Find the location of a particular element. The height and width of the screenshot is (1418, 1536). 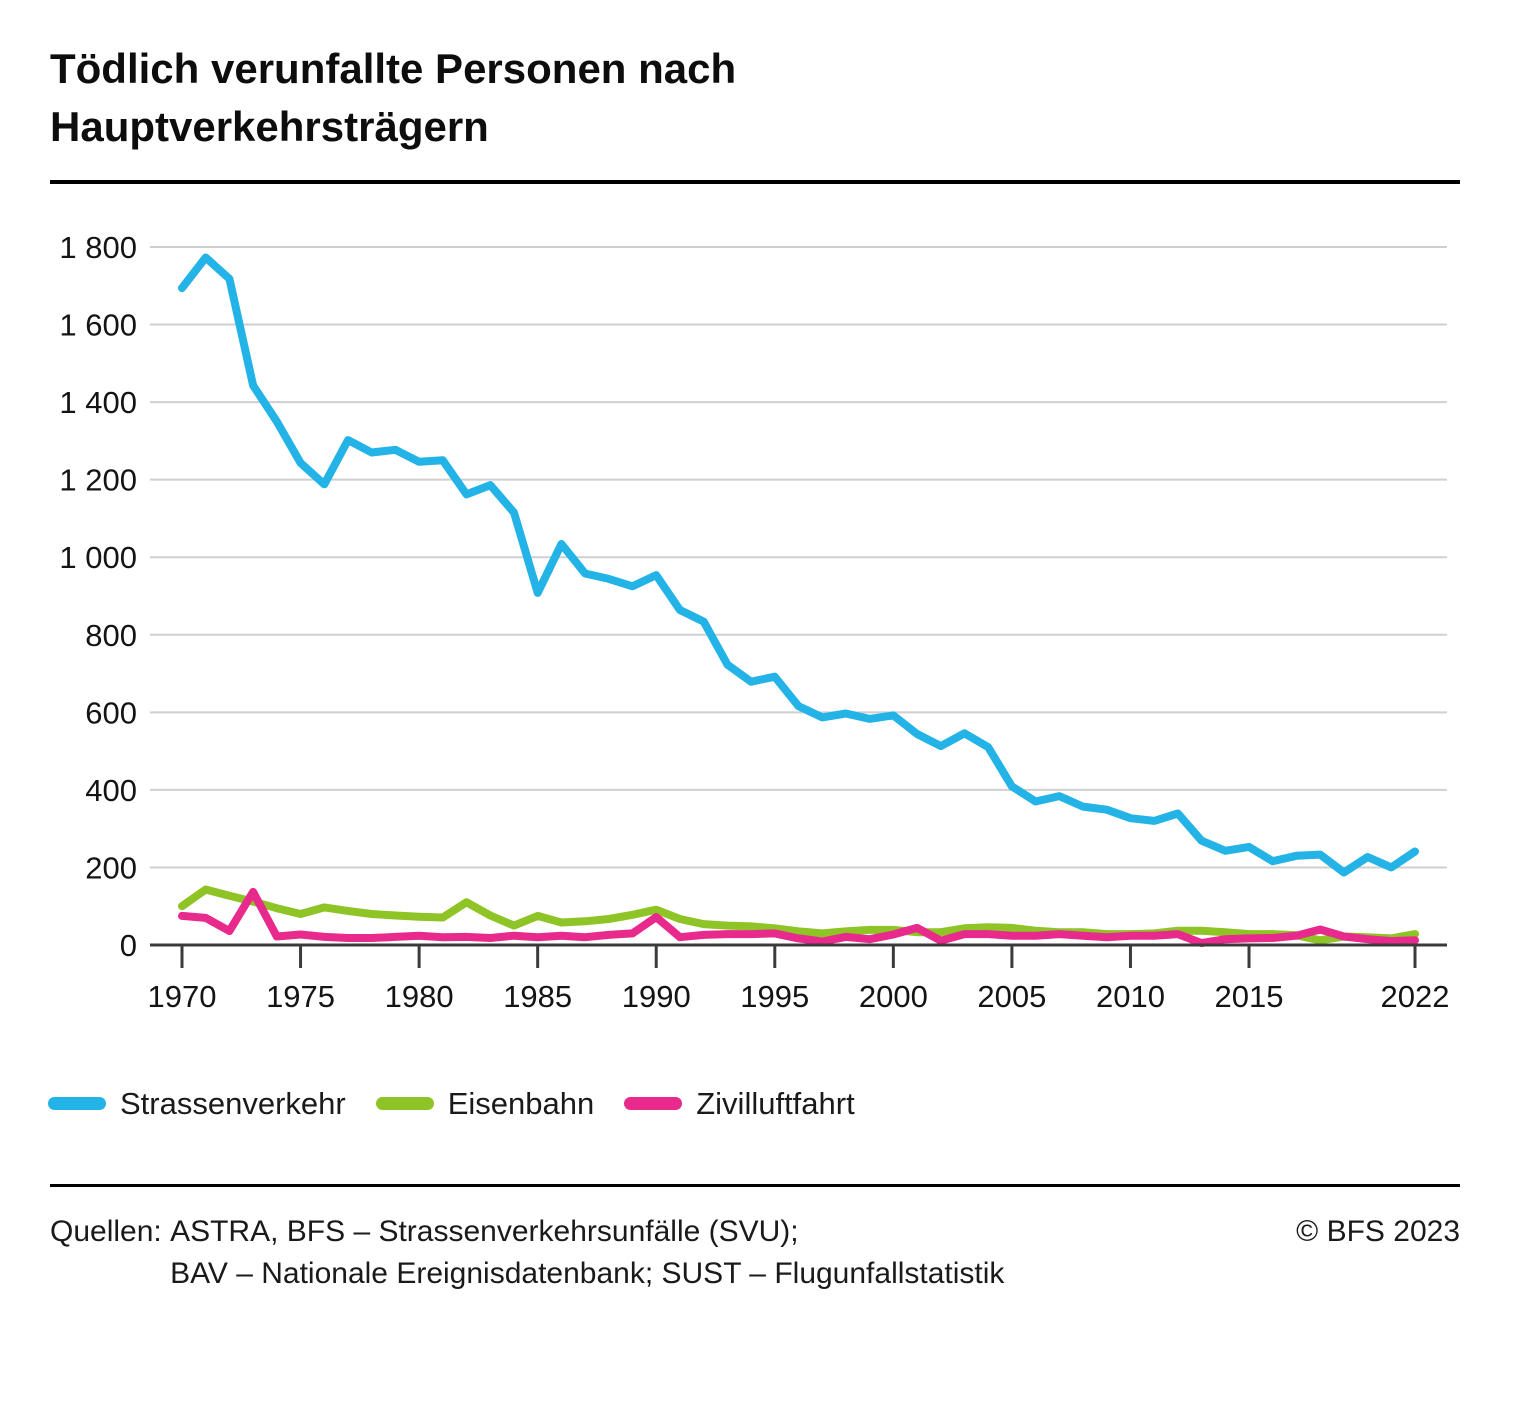

x-axis-label: 1995 is located at coordinates (774, 996).